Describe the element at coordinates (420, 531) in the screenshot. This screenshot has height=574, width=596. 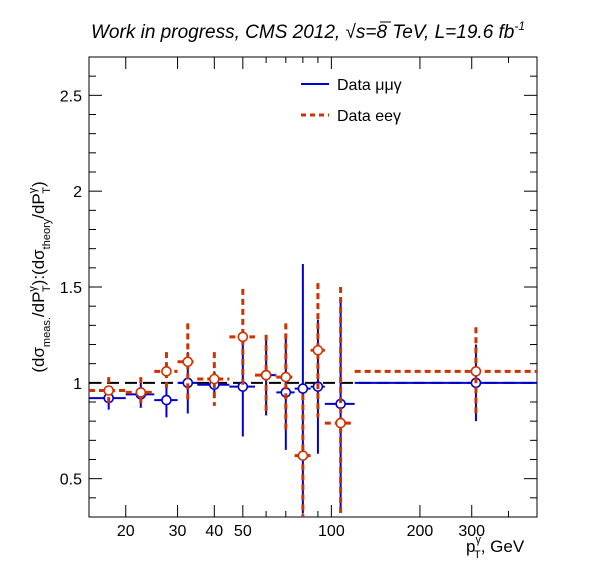
I see `x-tick-label: 200` at that location.